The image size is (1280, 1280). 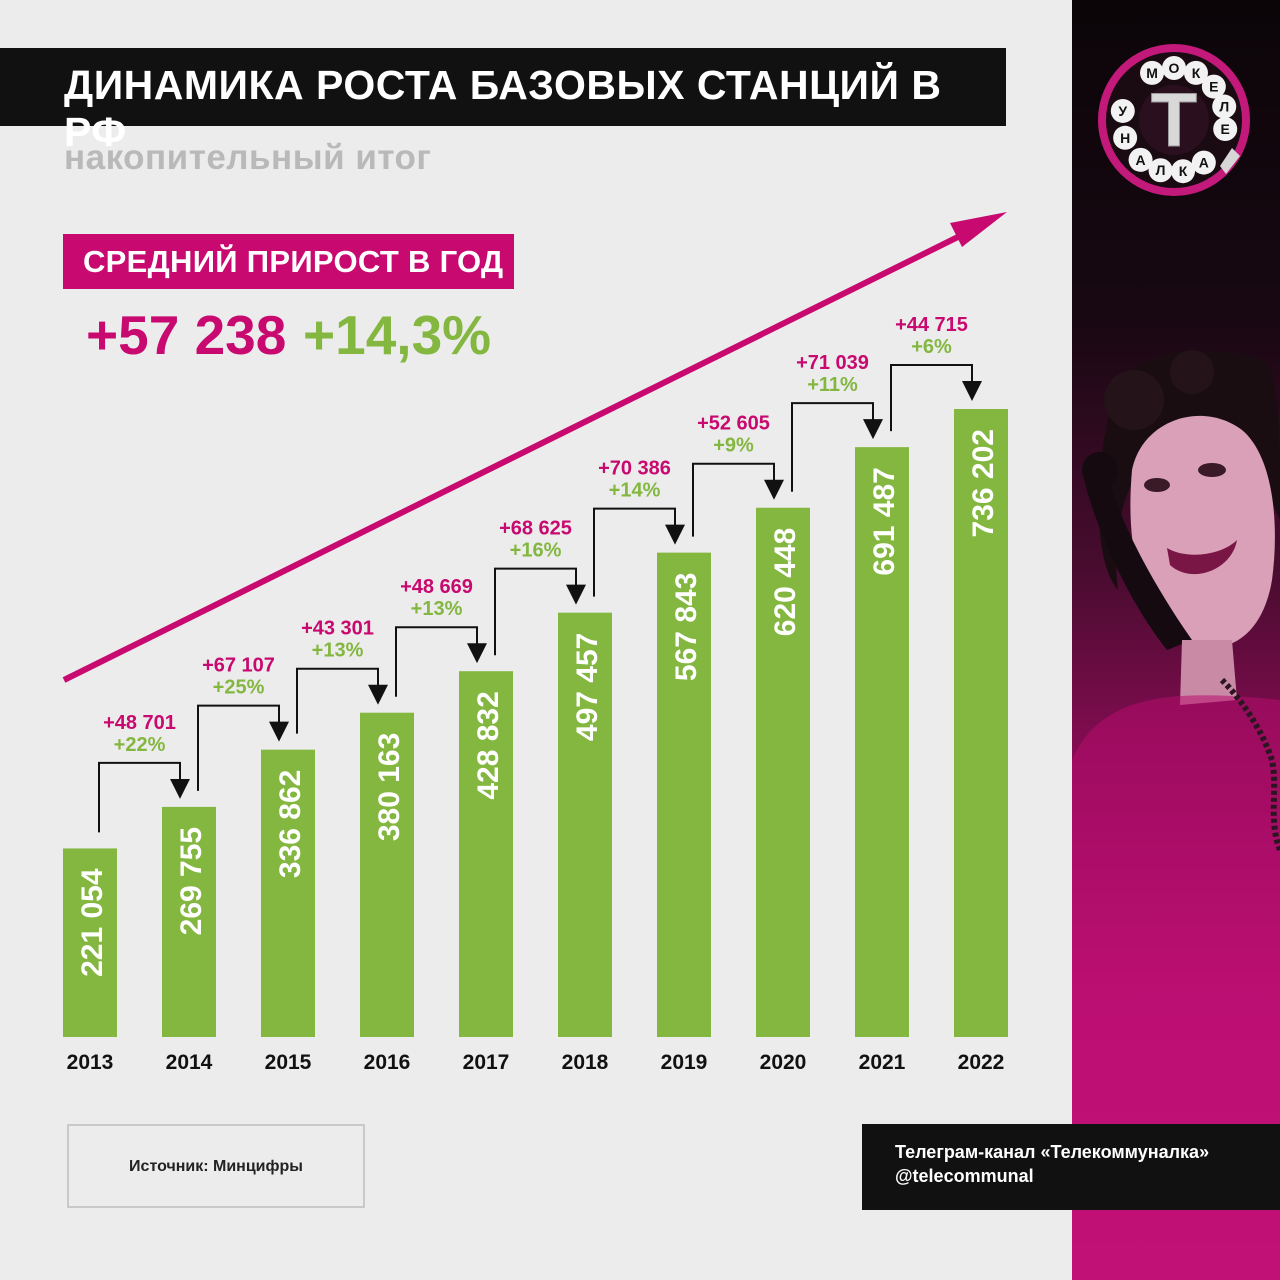 I want to click on increment-absolute-label: +67 107, so click(x=238, y=666).